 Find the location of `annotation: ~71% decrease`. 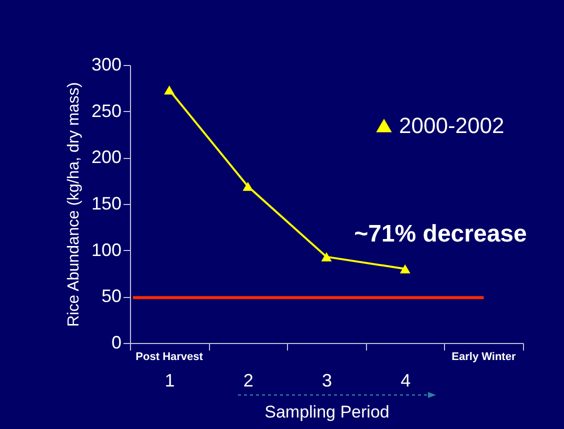

annotation: ~71% decrease is located at coordinates (440, 234).